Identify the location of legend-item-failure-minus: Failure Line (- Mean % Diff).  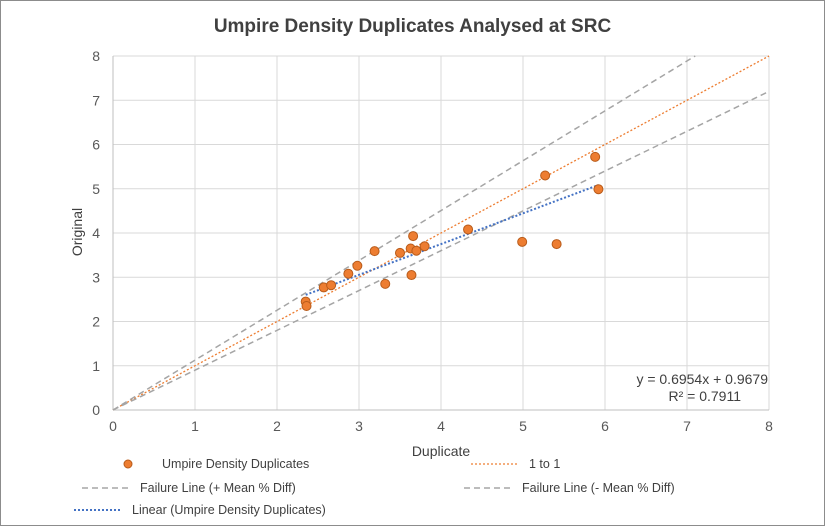
(568, 488).